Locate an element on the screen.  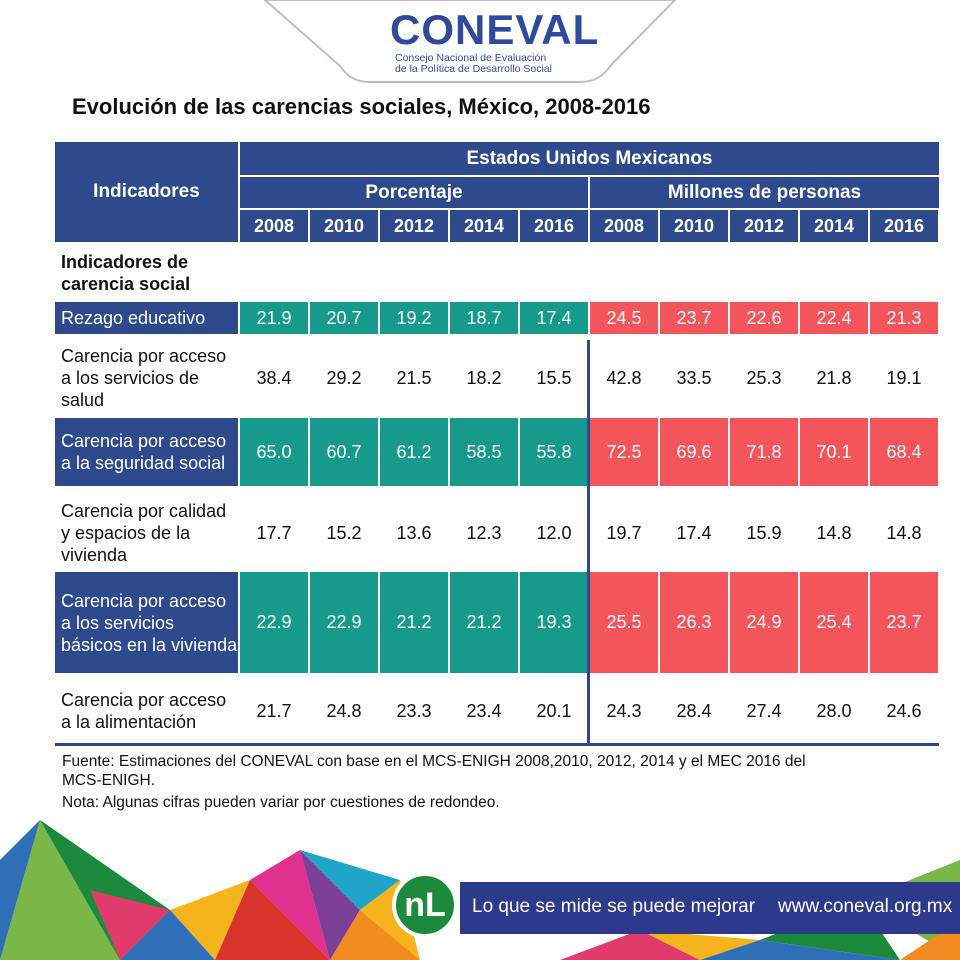
cell-mil-2016: 23.7 is located at coordinates (904, 622).